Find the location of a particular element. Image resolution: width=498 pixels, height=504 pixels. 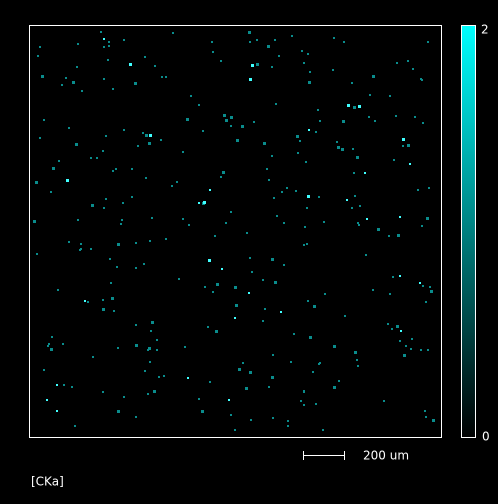

element-label: [CKa] is located at coordinates (47, 482).